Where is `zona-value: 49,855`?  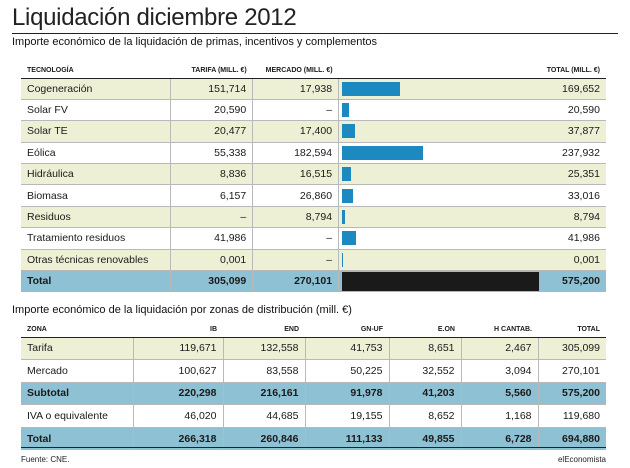 zona-value: 49,855 is located at coordinates (425, 438).